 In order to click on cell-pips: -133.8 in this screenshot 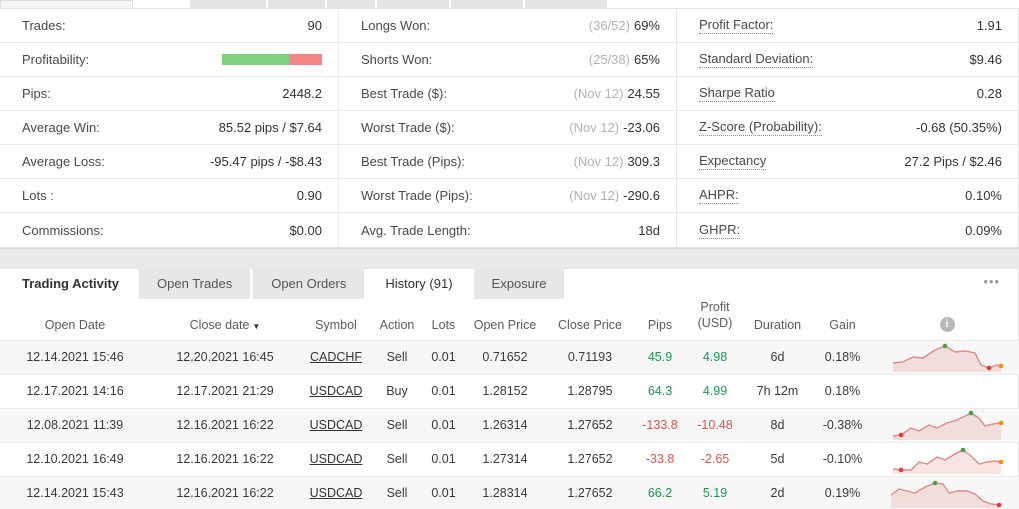, I will do `click(660, 424)`.